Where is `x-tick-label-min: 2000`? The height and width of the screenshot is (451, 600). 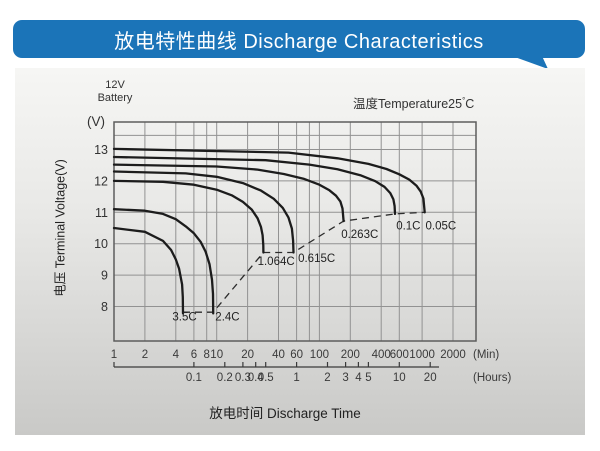
x-tick-label-min: 2000 is located at coordinates (453, 355).